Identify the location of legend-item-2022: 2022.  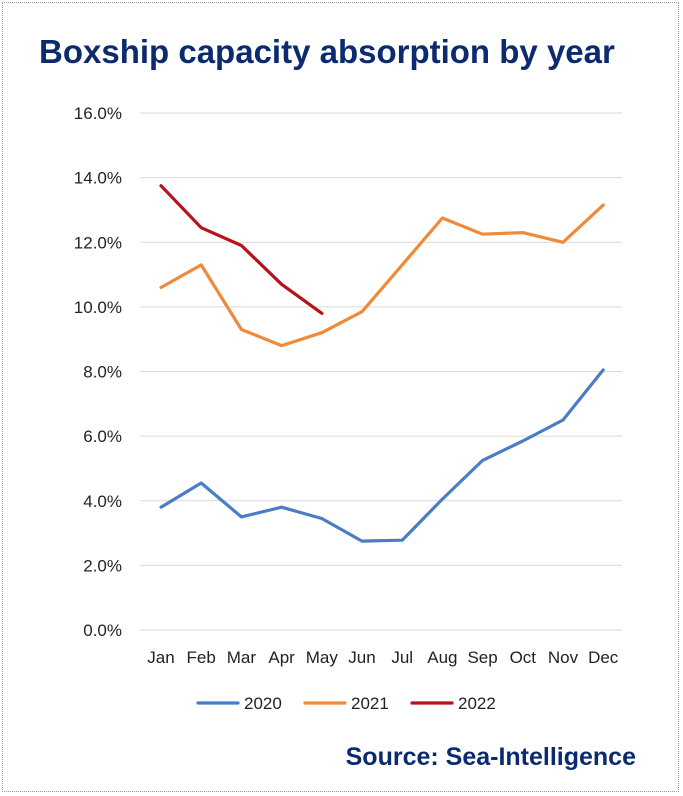
(453, 703).